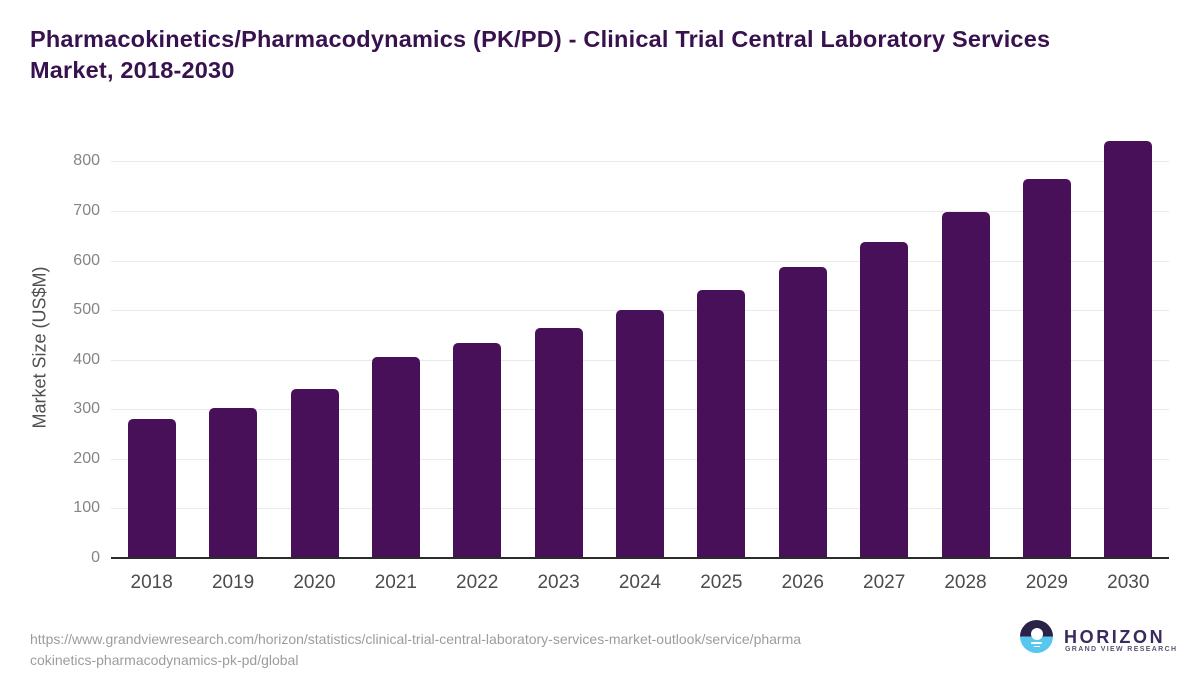  I want to click on bar-2021, so click(395, 457).